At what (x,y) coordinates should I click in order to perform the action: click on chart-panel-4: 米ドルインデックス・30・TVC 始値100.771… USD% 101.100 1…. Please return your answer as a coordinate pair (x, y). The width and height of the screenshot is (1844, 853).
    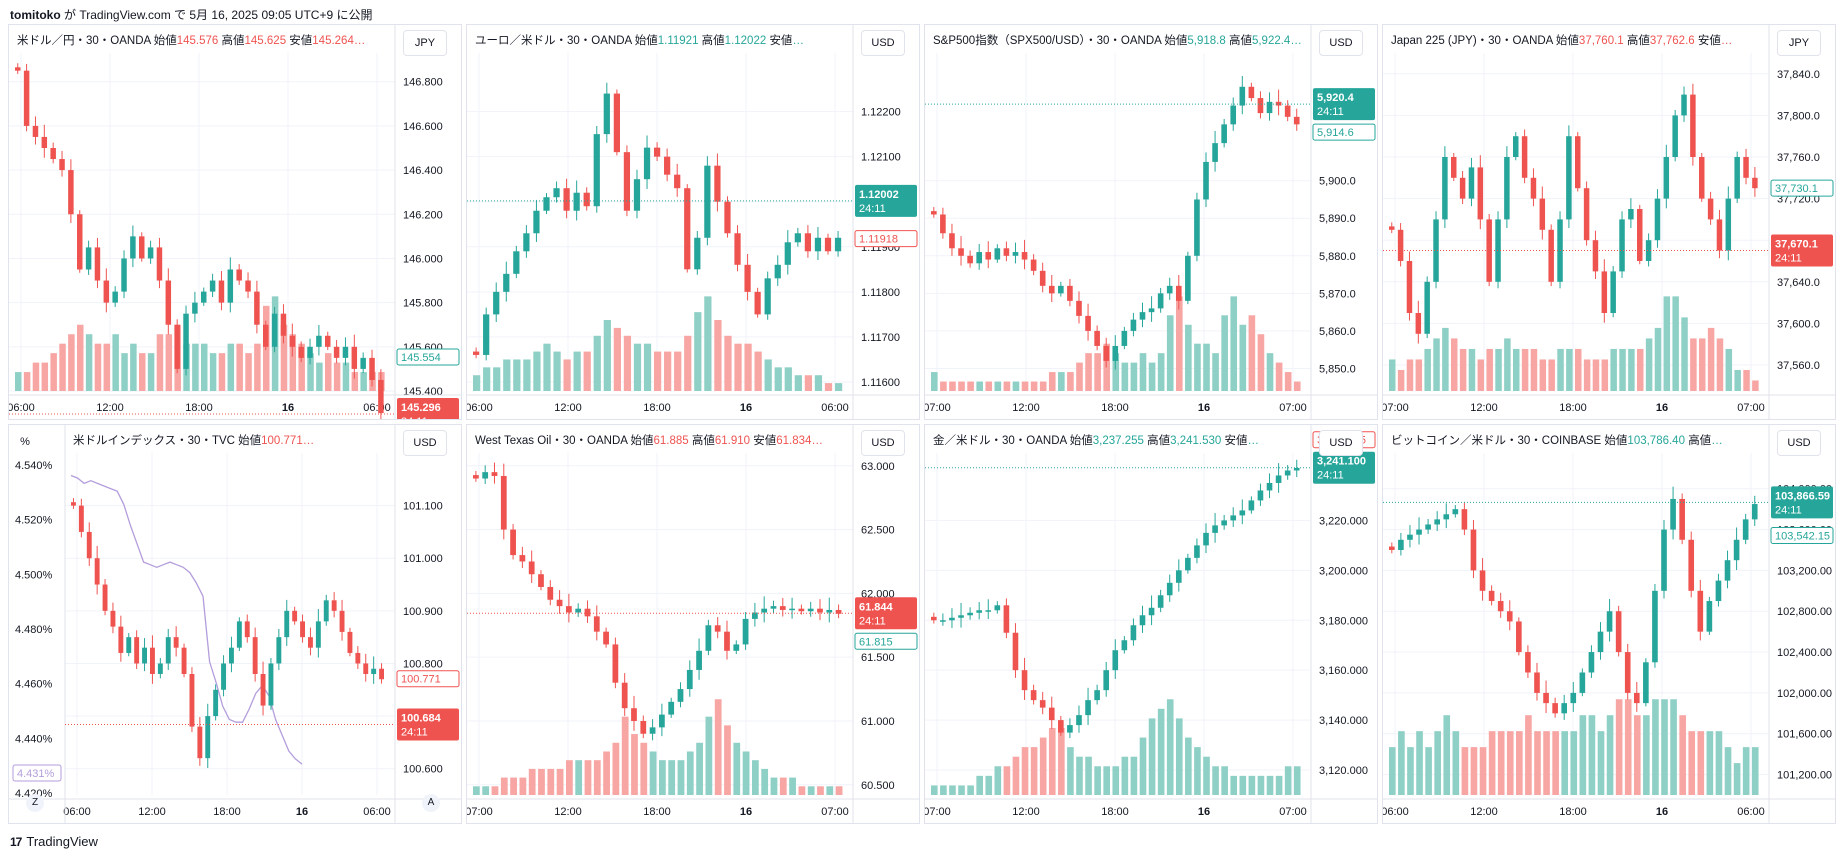
    Looking at the image, I should click on (235, 624).